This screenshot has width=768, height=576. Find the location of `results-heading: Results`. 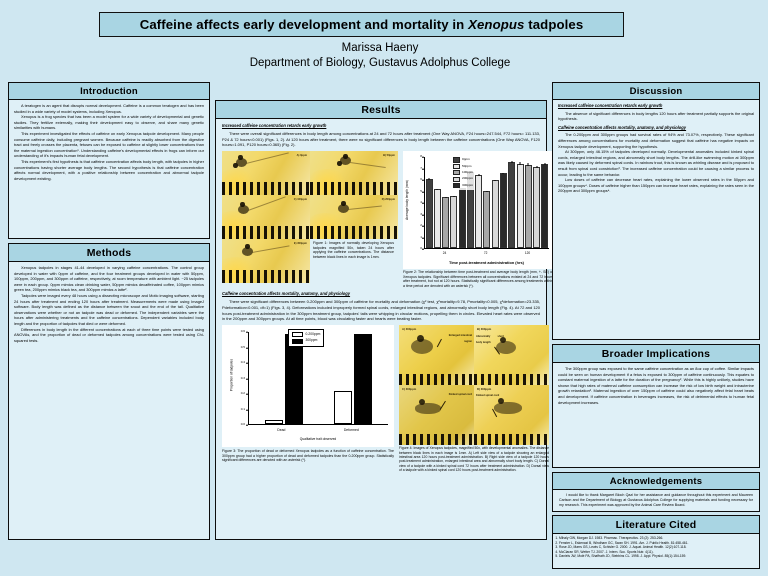

results-heading: Results is located at coordinates (381, 110).